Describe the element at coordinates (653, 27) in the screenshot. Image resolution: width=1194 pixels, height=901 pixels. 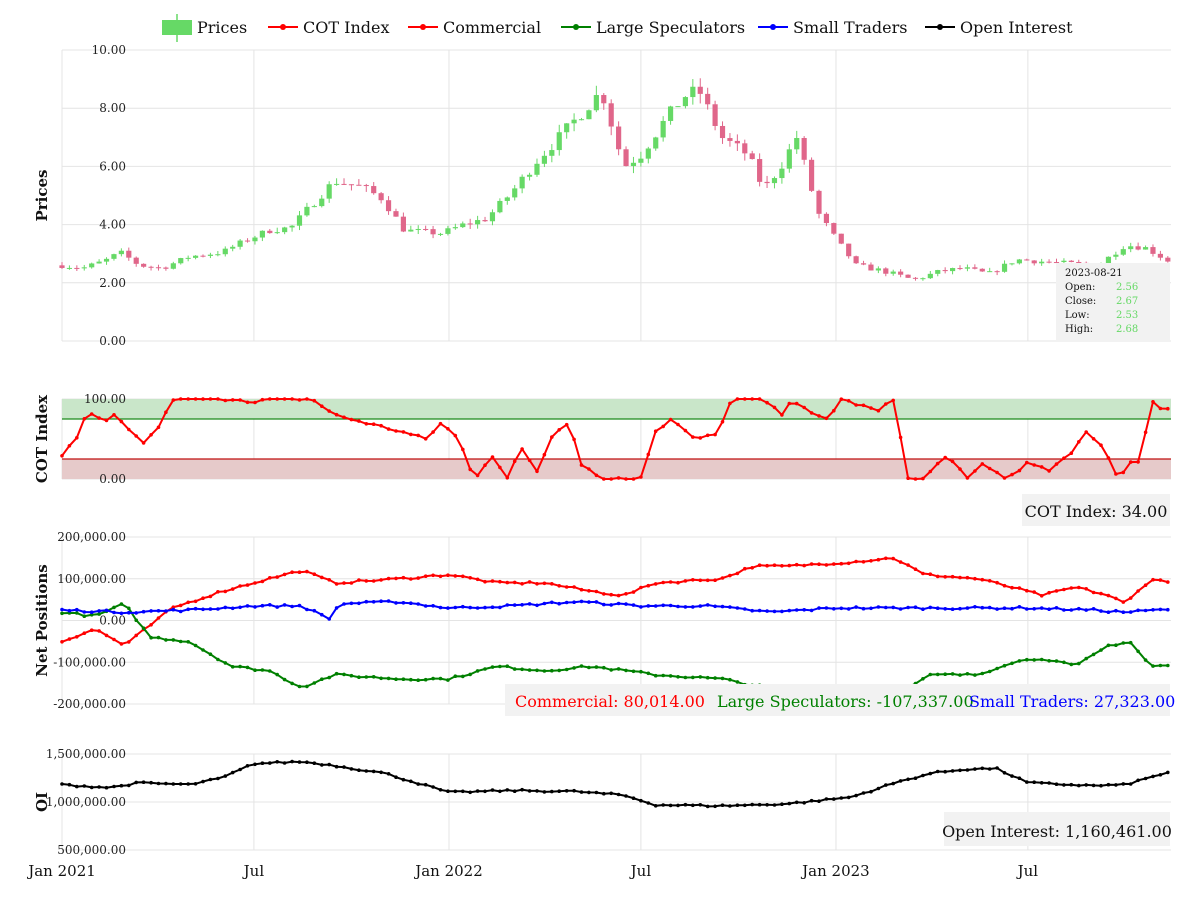
I see `legend-item: Large Speculators` at that location.